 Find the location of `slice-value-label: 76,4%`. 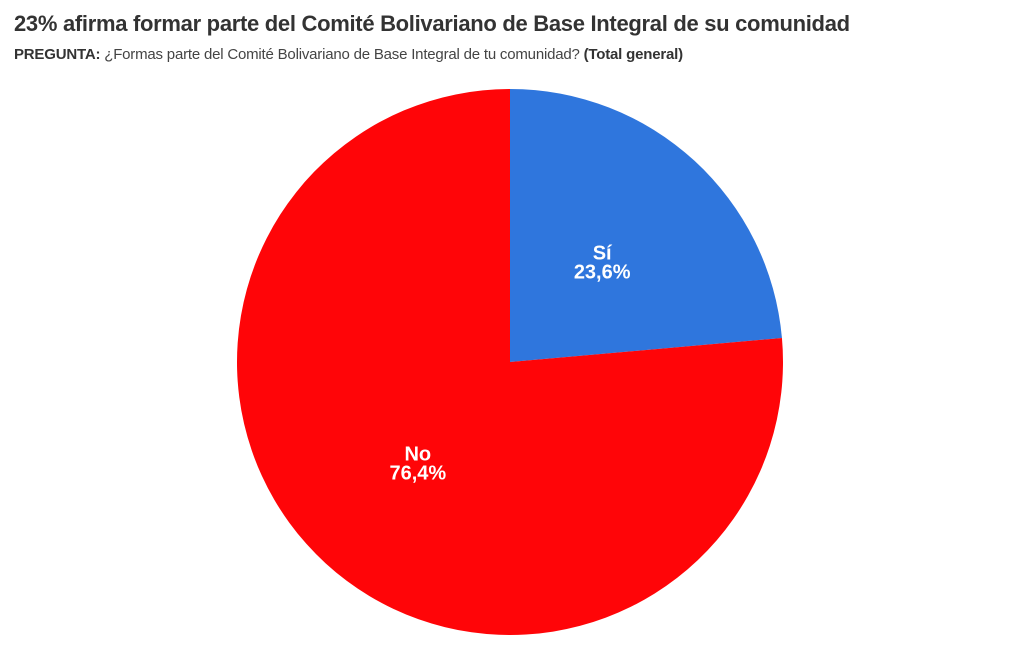

slice-value-label: 76,4% is located at coordinates (417, 474).